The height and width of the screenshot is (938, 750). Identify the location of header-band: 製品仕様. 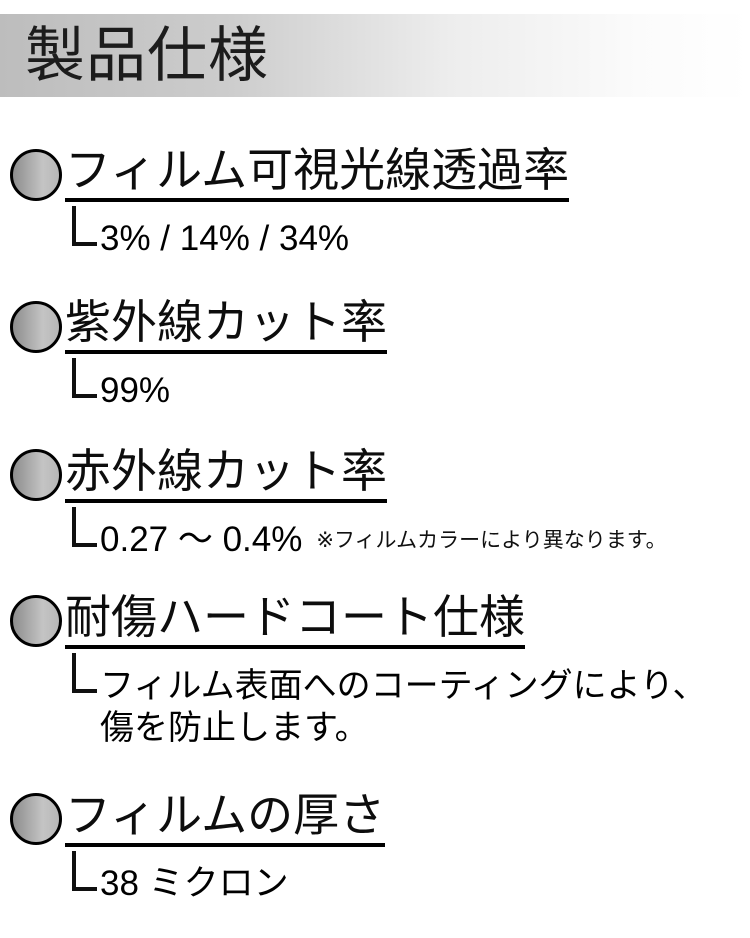
(375, 55).